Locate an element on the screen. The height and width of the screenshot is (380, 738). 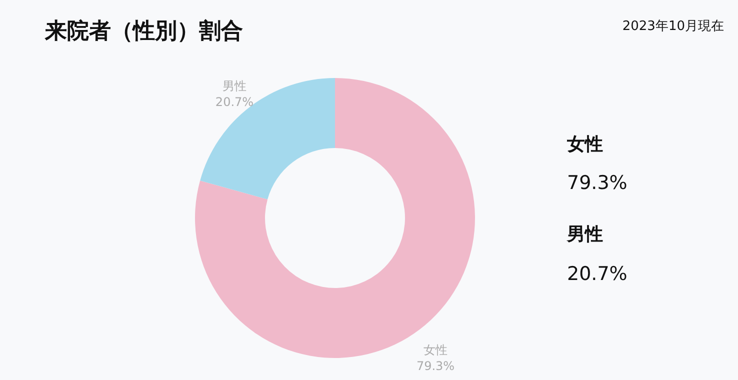
text: 男性 is located at coordinates (584, 234).